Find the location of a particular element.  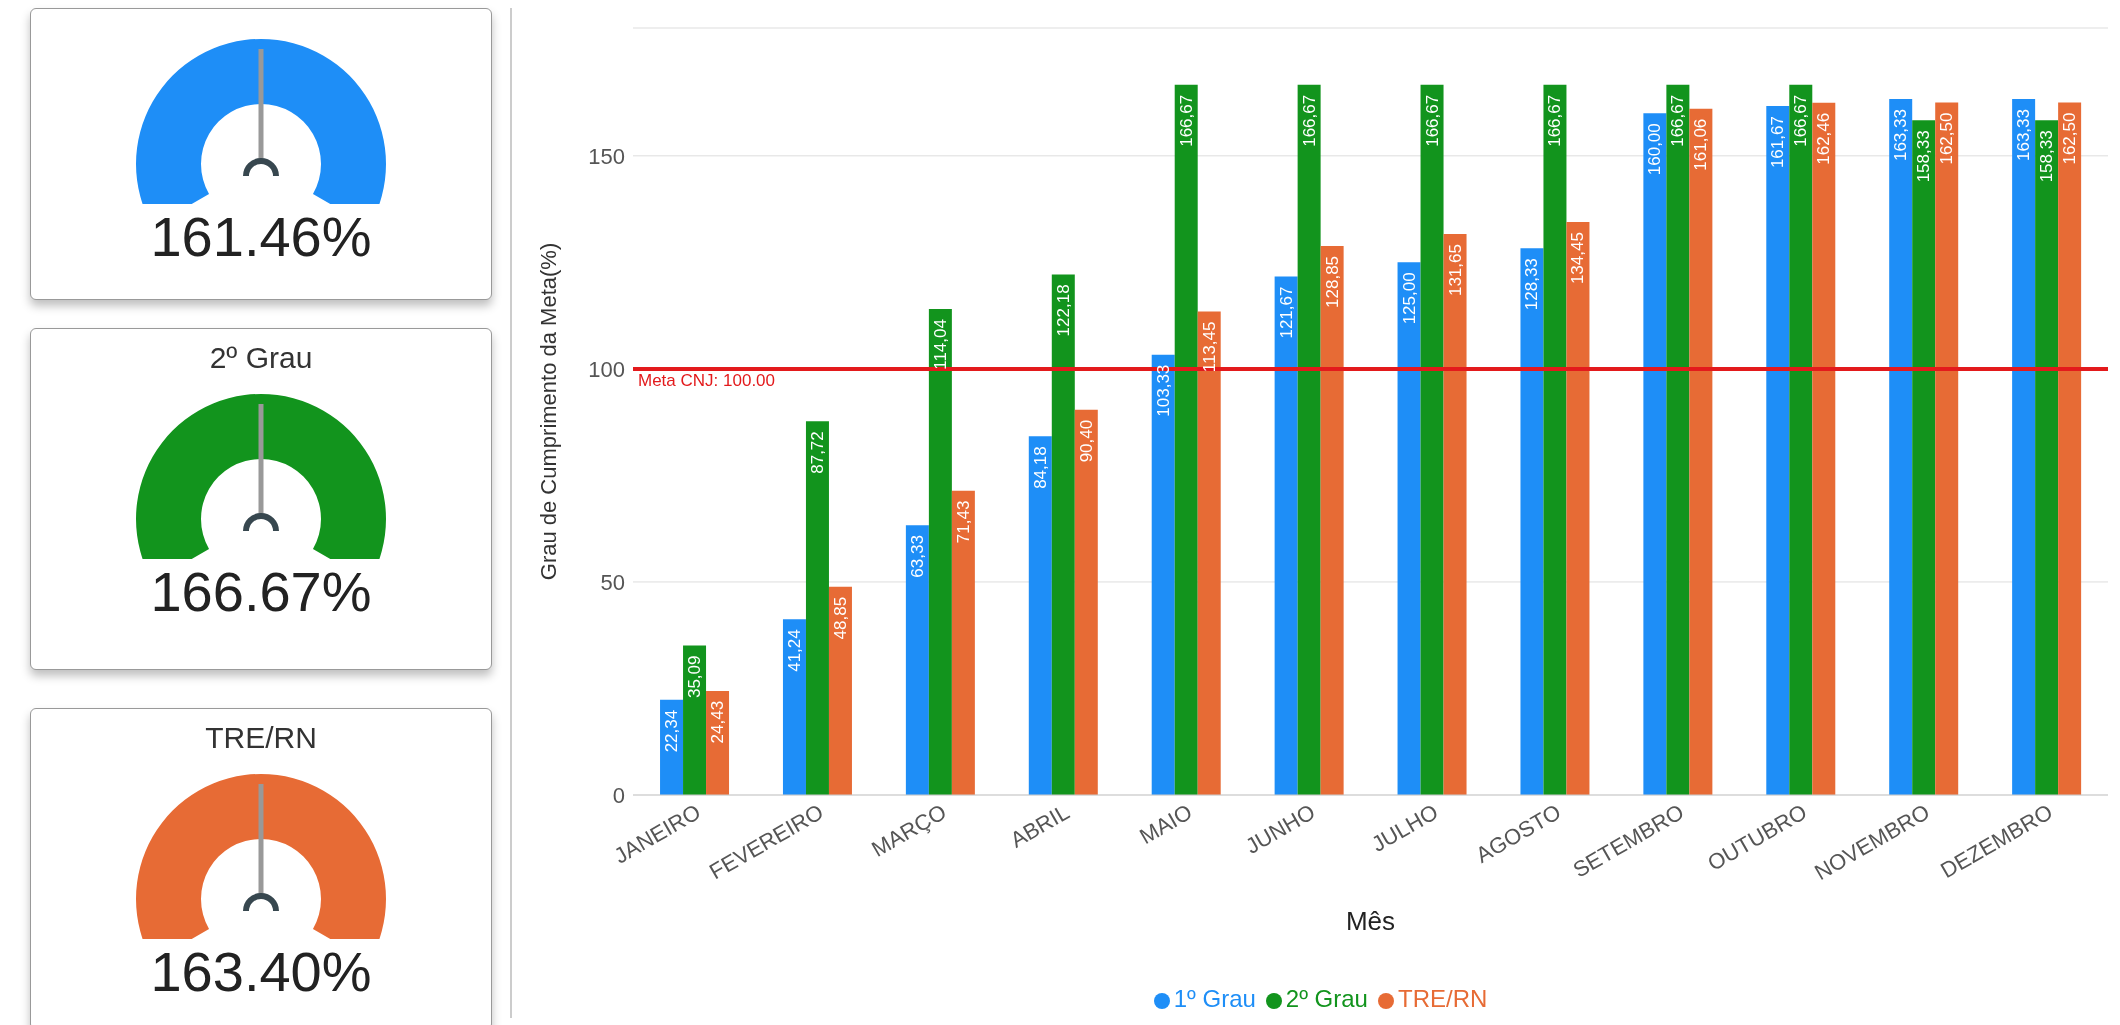

legend-label: TRE/RN is located at coordinates (1442, 998).